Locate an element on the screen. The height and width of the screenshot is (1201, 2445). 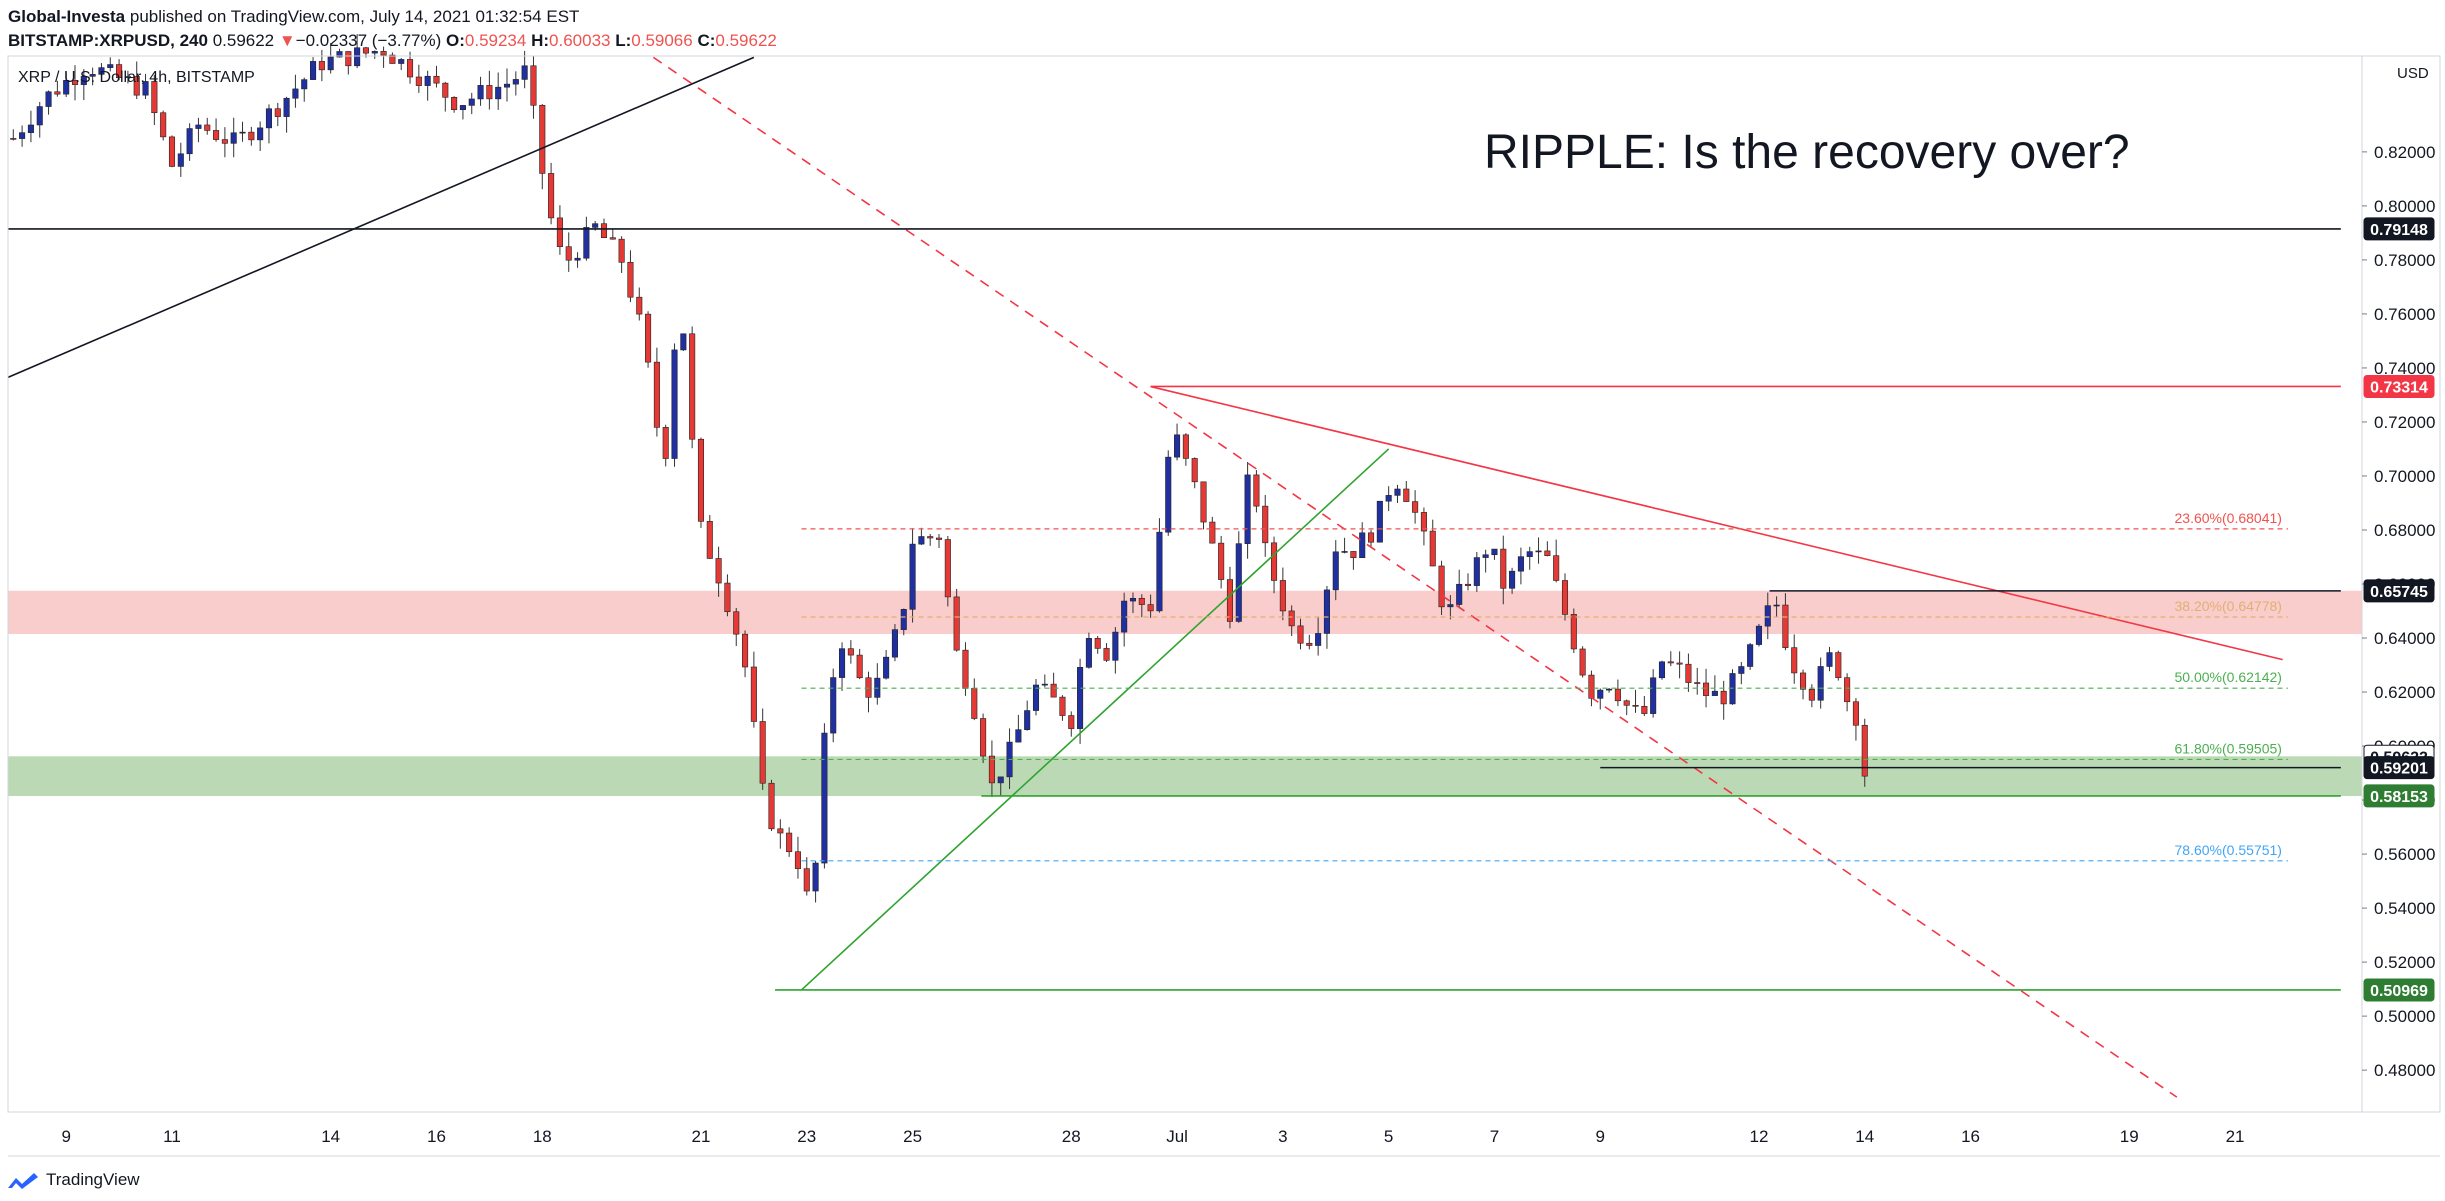
y-tick-label: 0.56000 is located at coordinates (2404, 854).